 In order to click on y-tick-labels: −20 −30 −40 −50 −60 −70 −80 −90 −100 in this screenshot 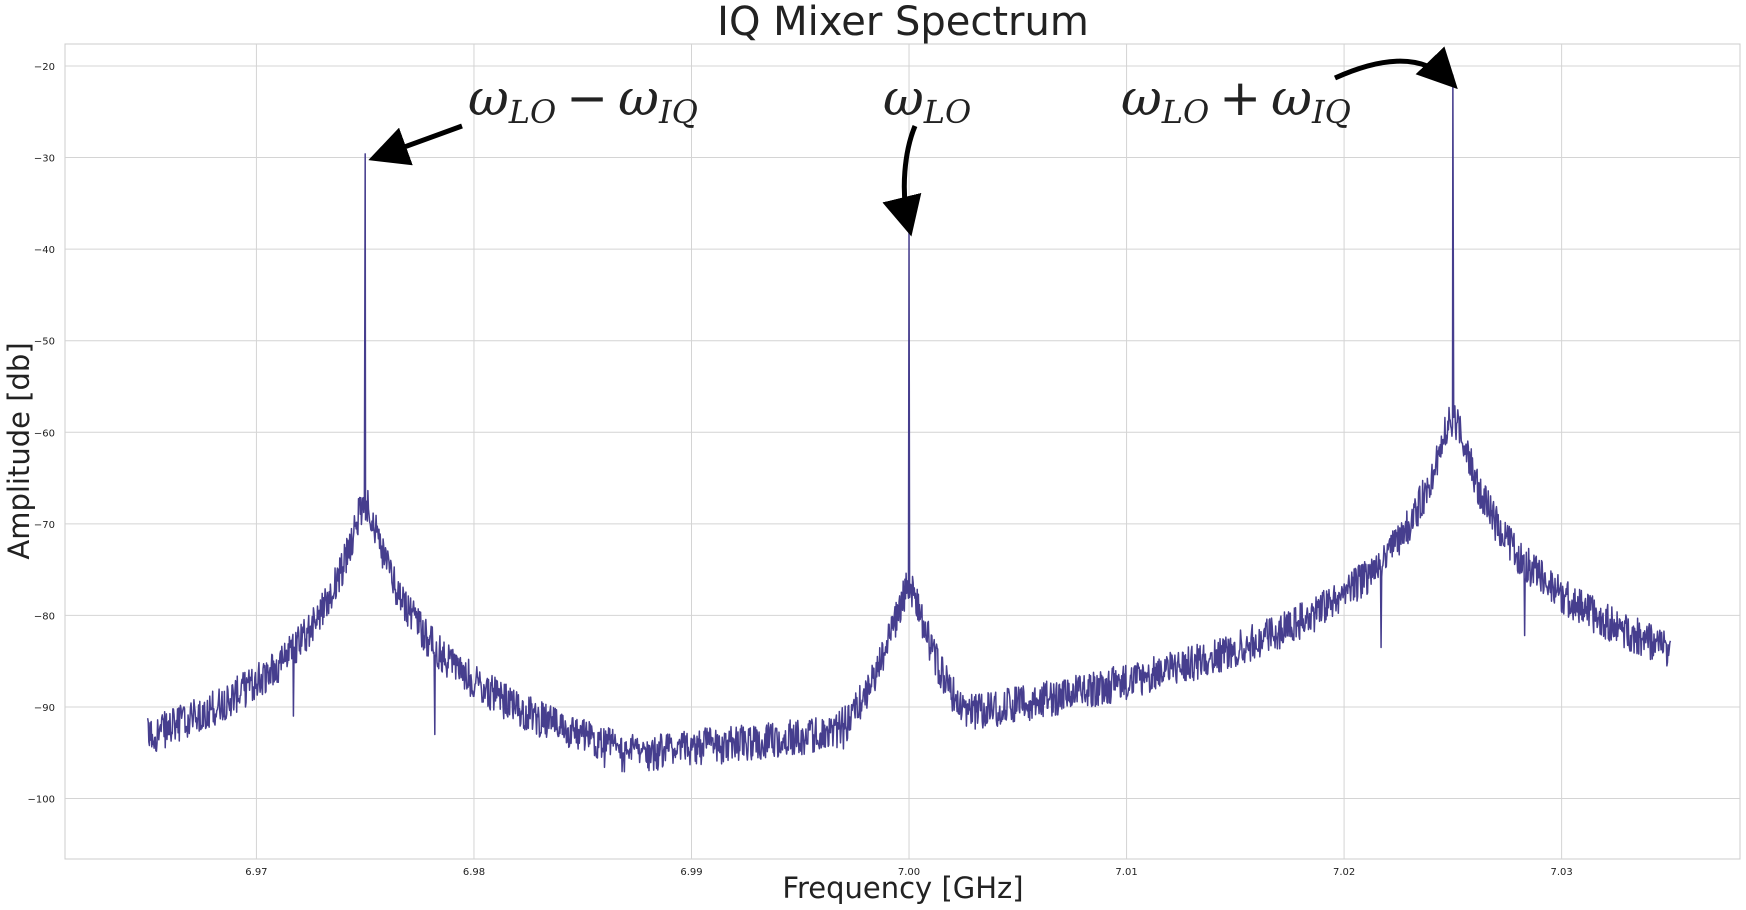, I will do `click(41, 434)`.